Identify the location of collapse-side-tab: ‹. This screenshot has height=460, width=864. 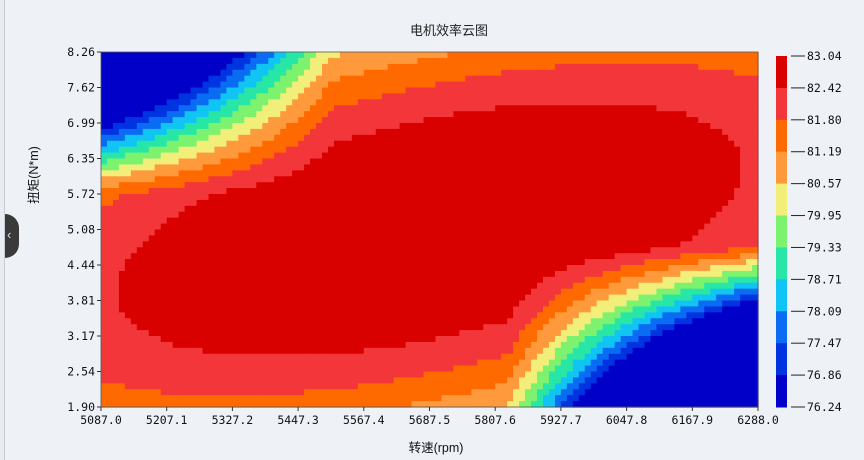
(12, 236).